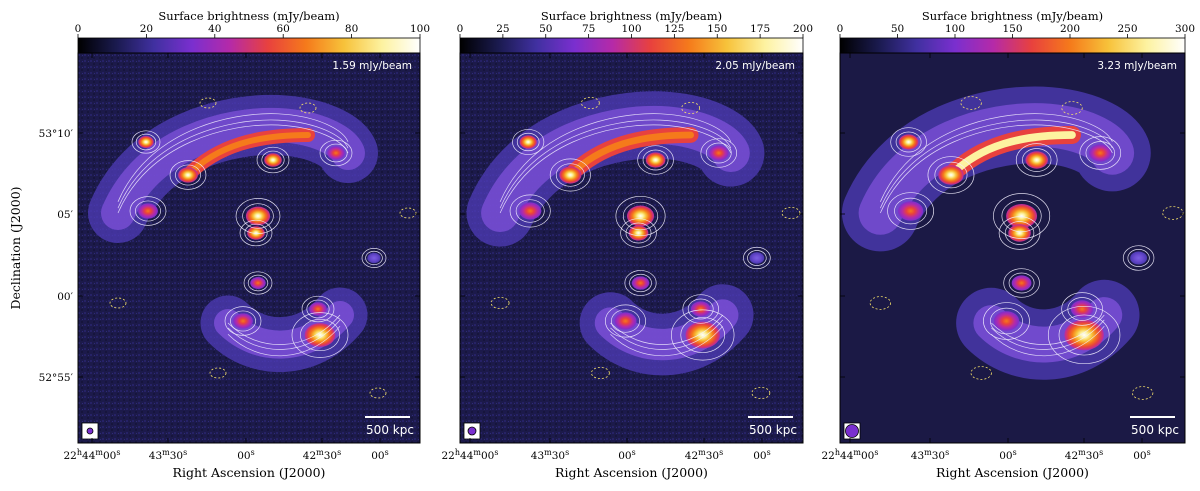 The height and width of the screenshot is (491, 1200). What do you see at coordinates (760, 29) in the screenshot?
I see `colorbar-tick-label: 175` at bounding box center [760, 29].